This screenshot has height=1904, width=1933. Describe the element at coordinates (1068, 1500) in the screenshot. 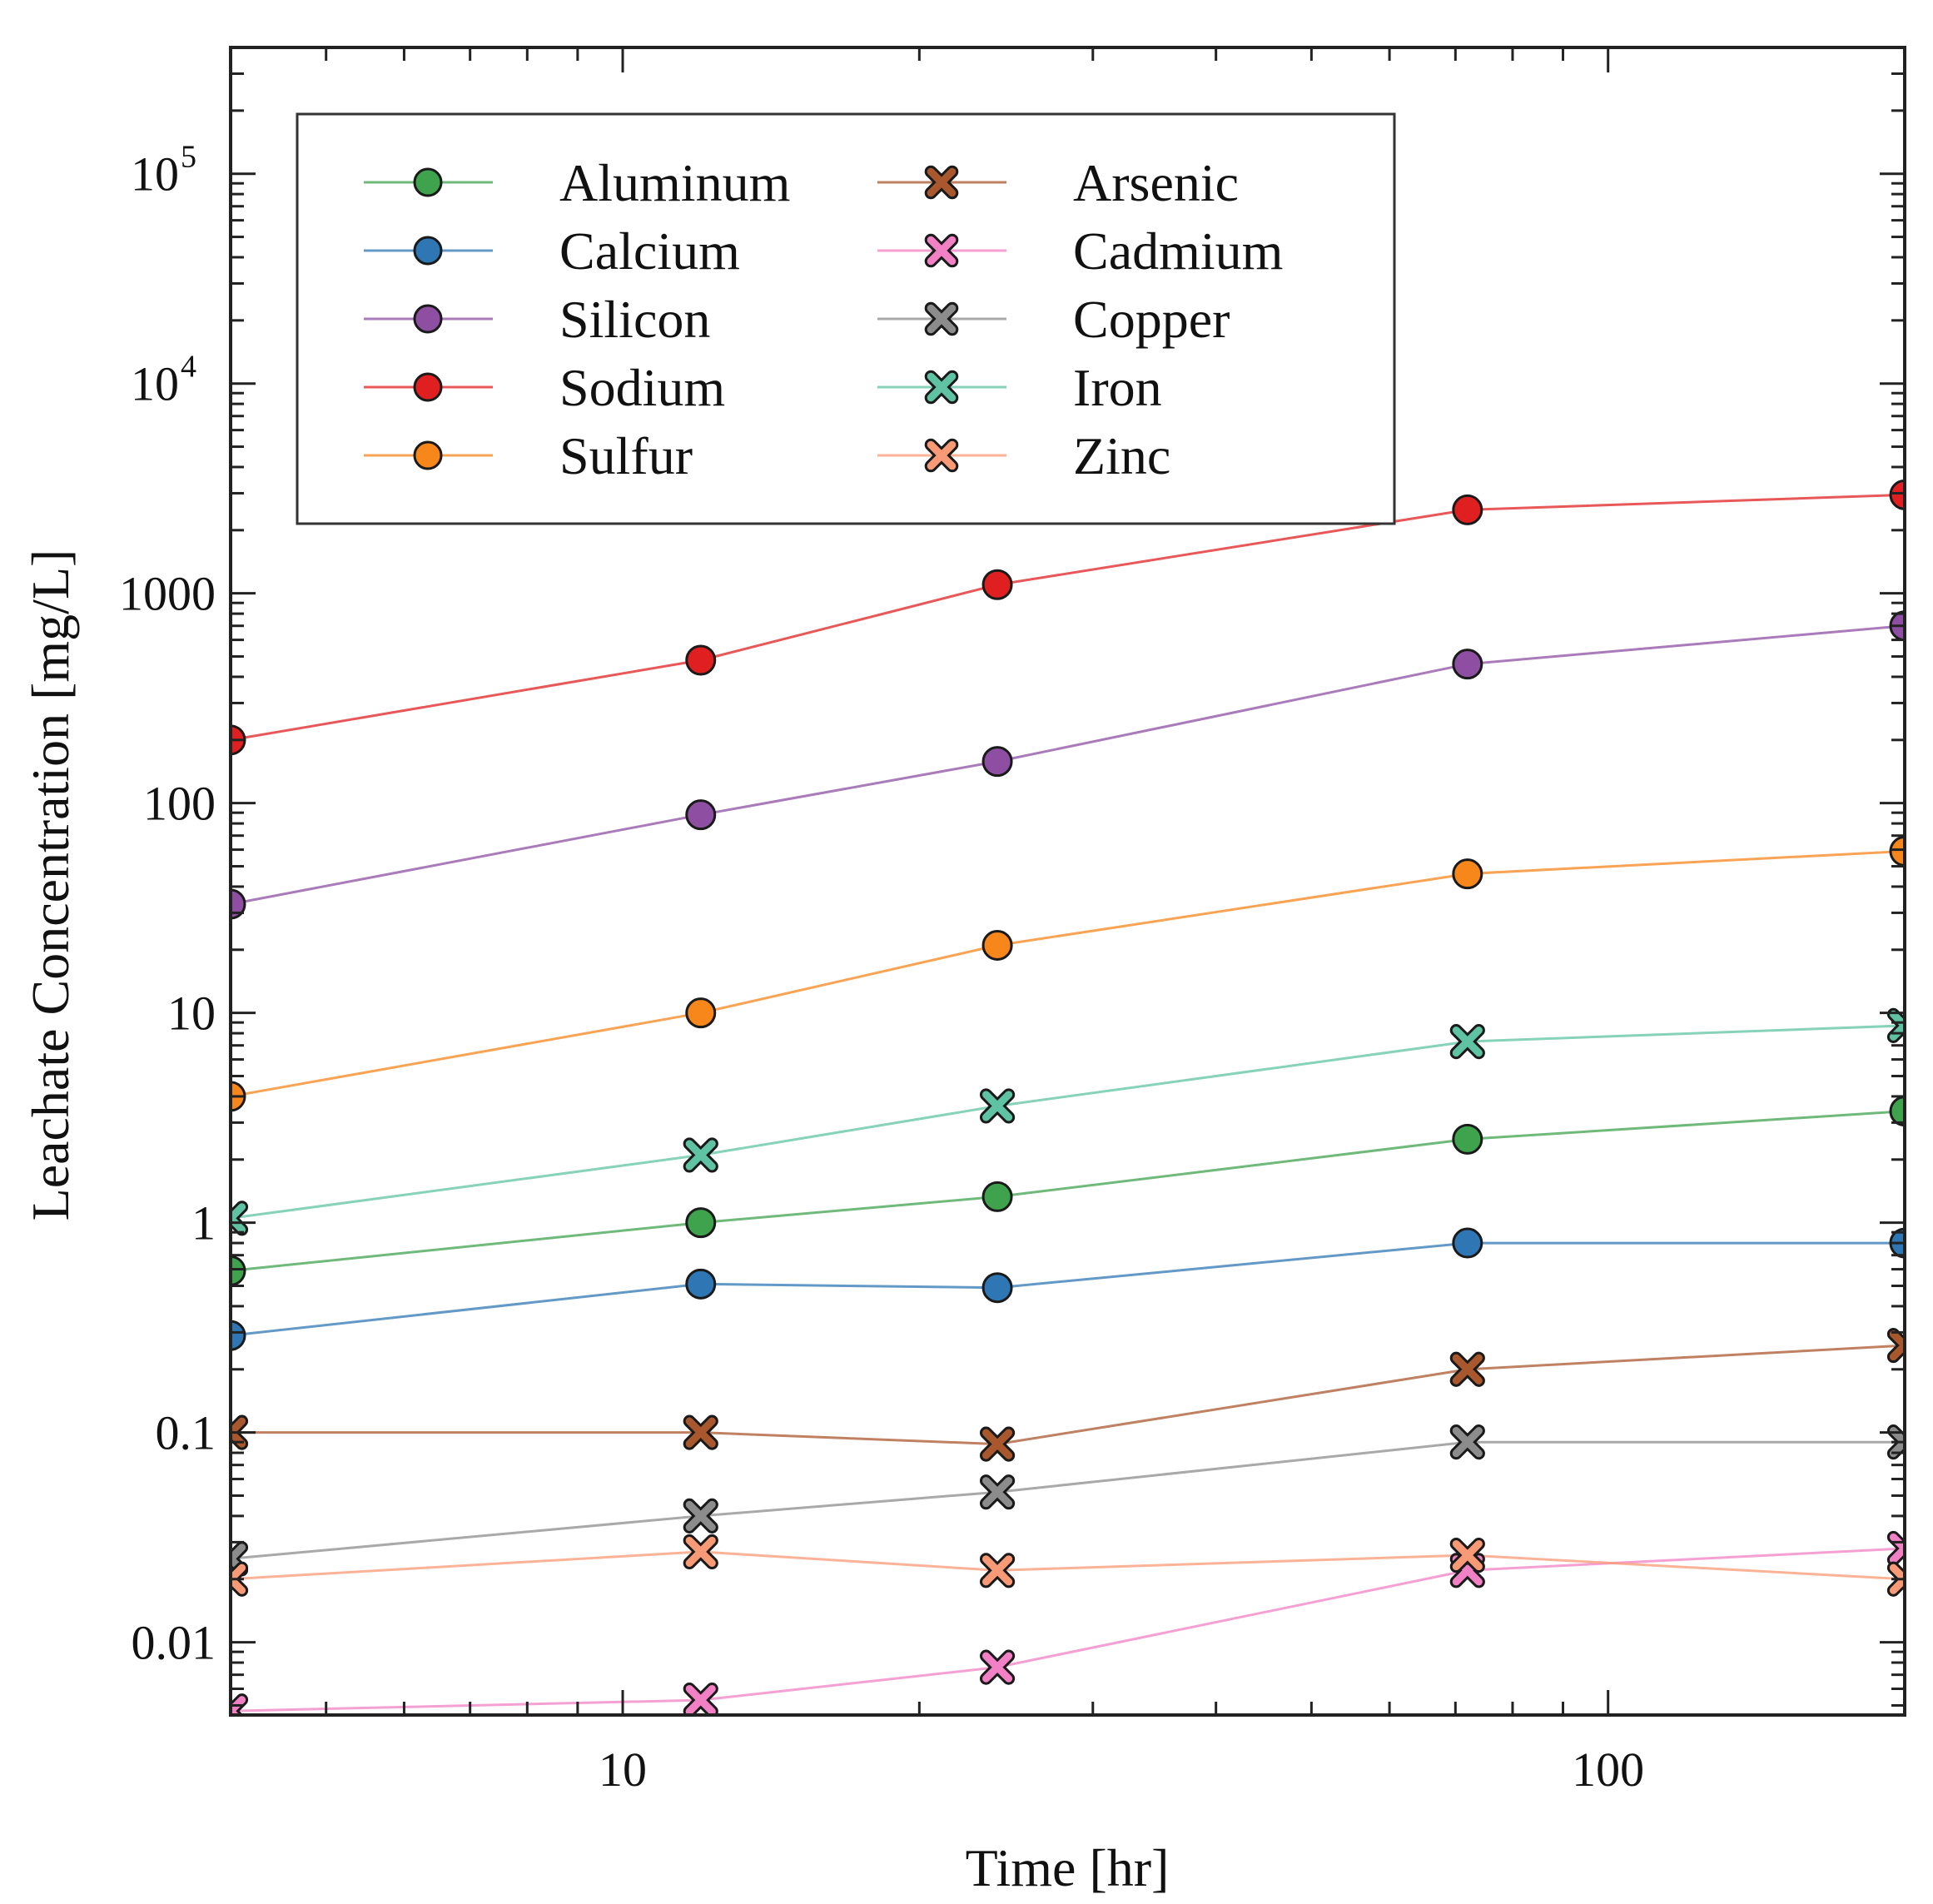

I see `series-line-copper` at that location.